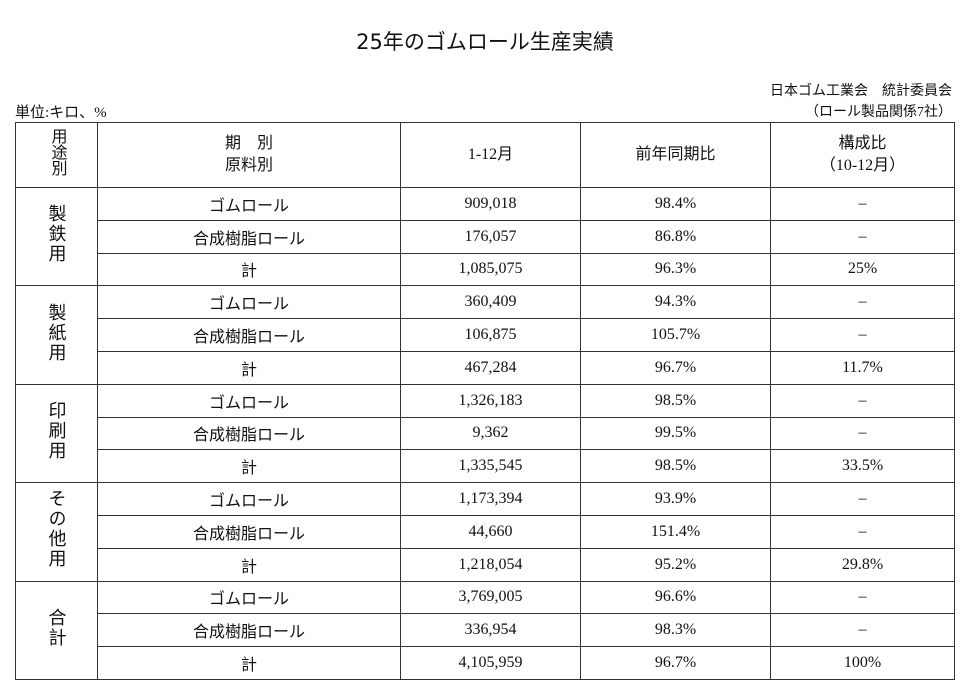 This screenshot has width=970, height=698. I want to click on data-row: その他用 ゴムロール 1,173,394 93.9% –, so click(485, 532).